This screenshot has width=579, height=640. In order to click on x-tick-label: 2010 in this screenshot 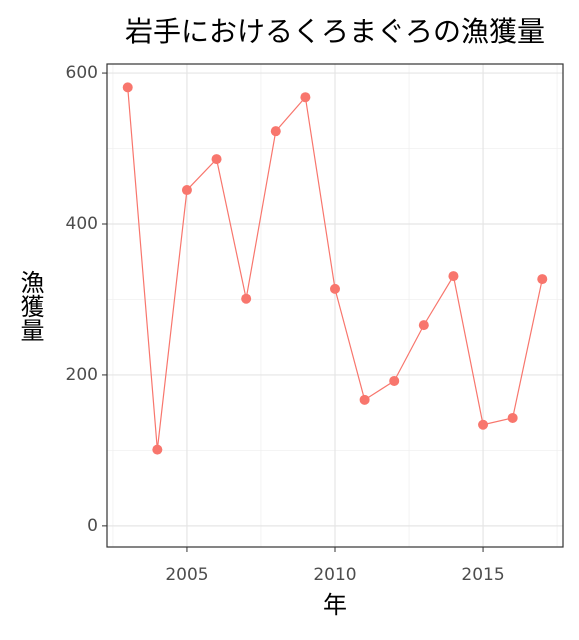, I will do `click(334, 575)`.